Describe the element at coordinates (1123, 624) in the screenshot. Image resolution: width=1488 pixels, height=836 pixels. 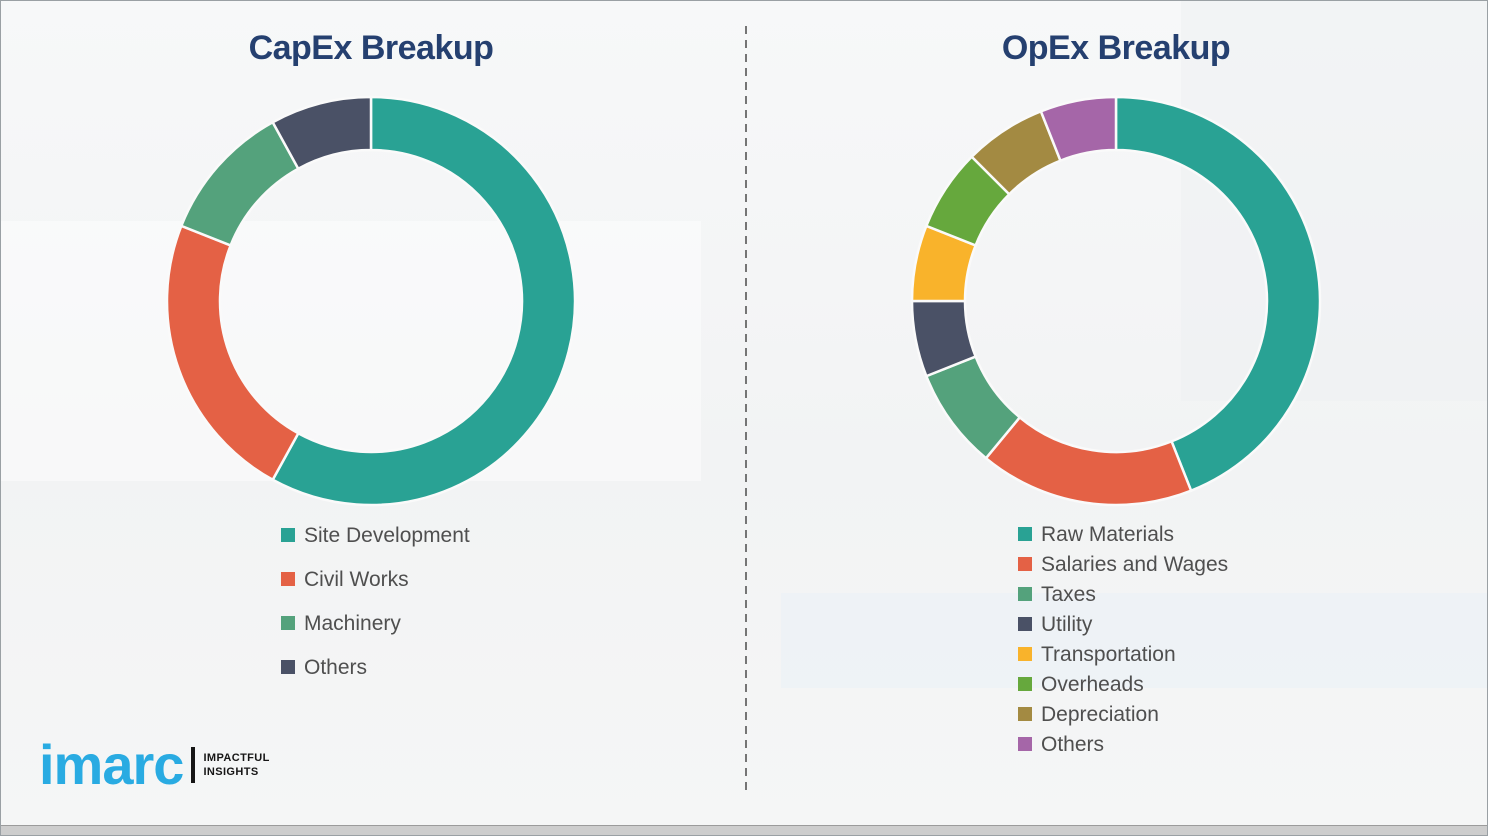
I see `legend-item-utility: Utility` at that location.